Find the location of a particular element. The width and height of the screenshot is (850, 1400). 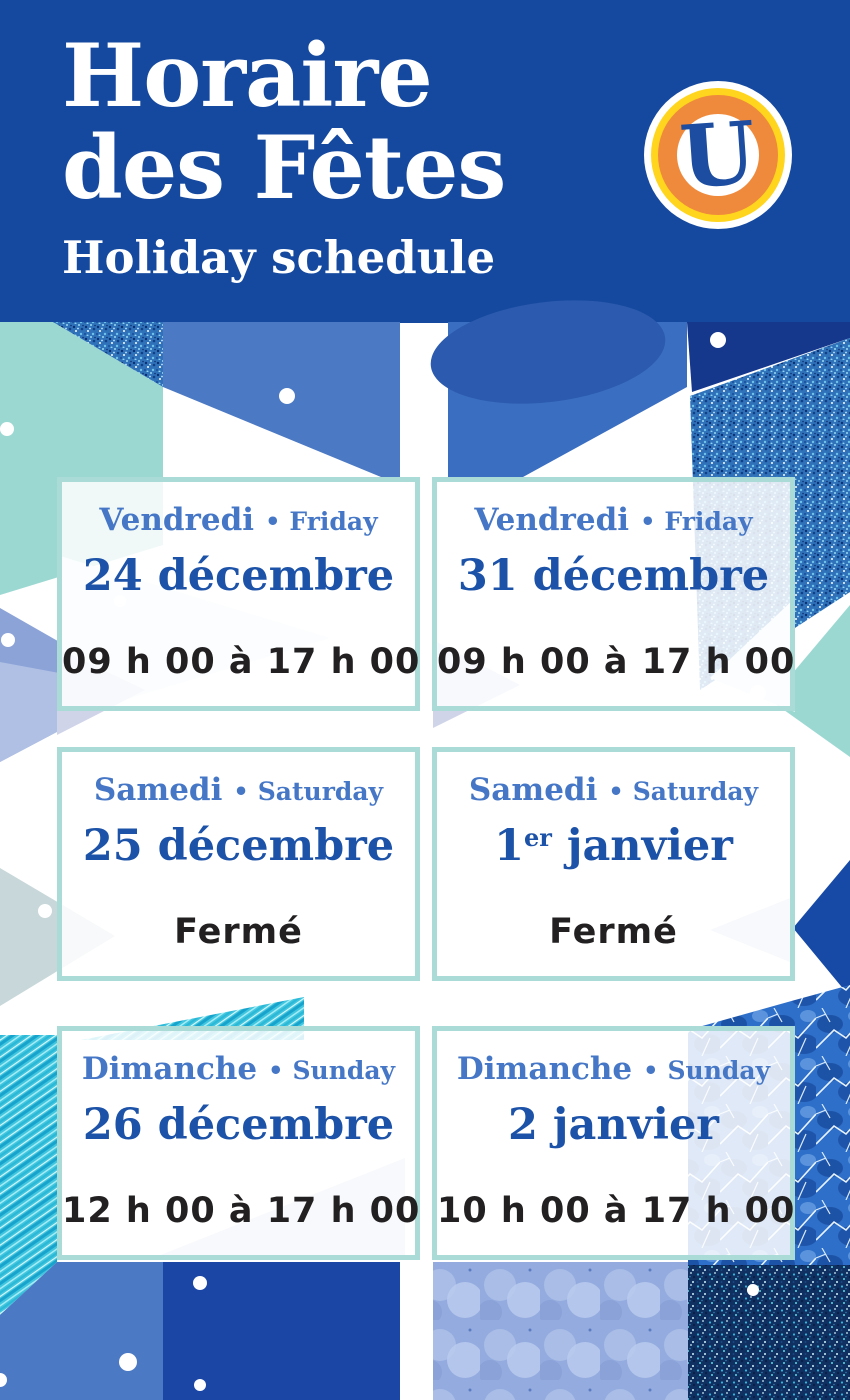

date-main: 24 décembre is located at coordinates (238, 576).